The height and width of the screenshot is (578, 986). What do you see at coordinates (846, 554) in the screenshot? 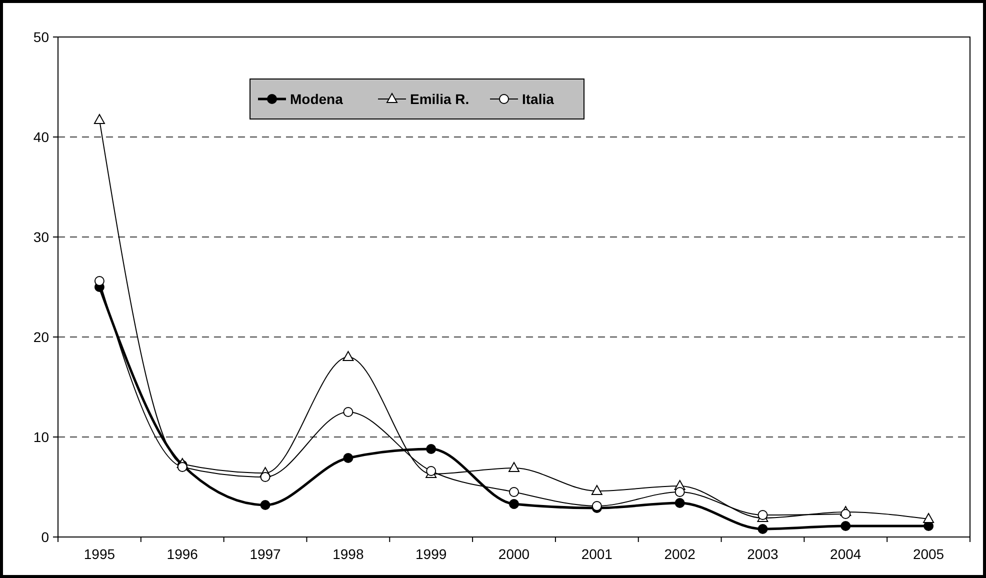
I see `x-tick-label: 2004` at bounding box center [846, 554].